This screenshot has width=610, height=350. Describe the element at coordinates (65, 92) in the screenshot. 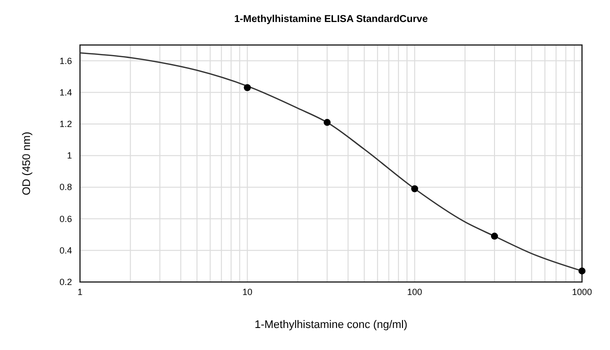

I see `y-tick-label: 1.4` at that location.